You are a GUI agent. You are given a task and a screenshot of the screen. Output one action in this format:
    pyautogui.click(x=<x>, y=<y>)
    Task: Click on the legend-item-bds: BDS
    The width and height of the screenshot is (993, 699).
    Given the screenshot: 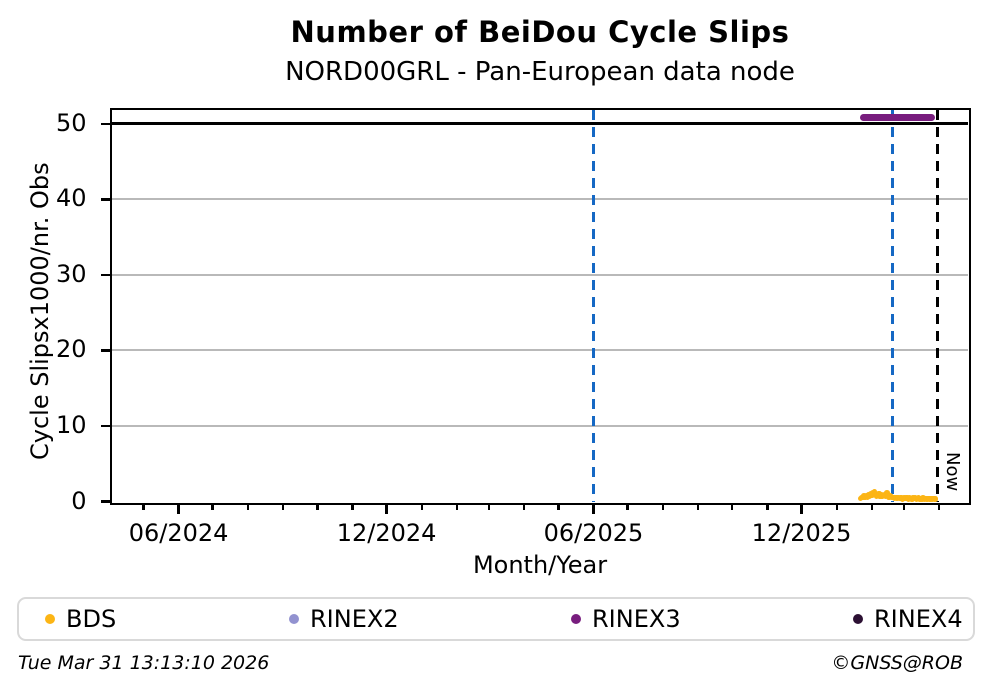 What is the action you would take?
    pyautogui.click(x=80, y=619)
    